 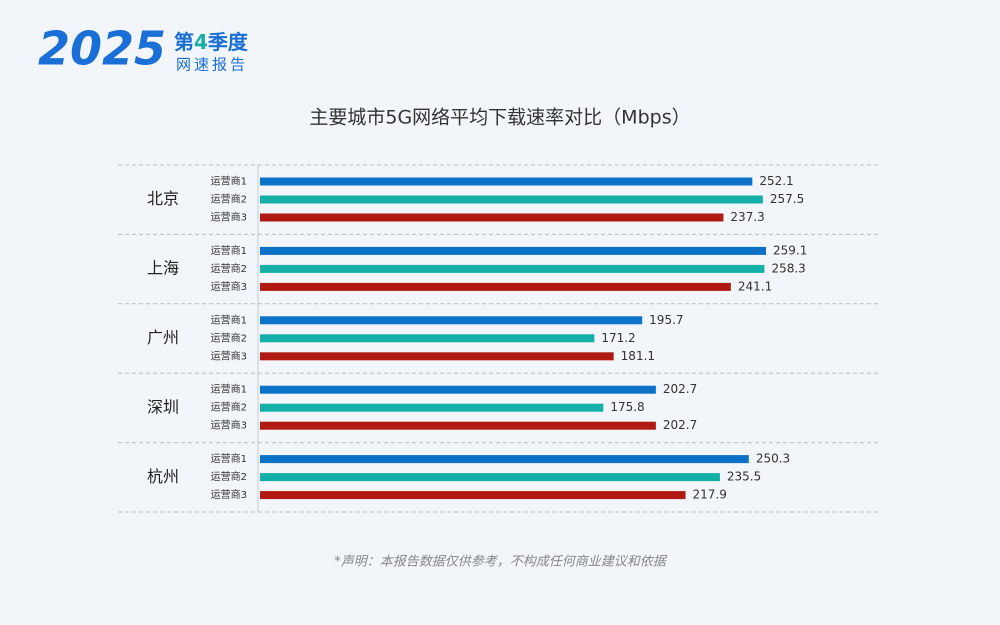 What do you see at coordinates (747, 217) in the screenshot?
I see `value-label: 237.3` at bounding box center [747, 217].